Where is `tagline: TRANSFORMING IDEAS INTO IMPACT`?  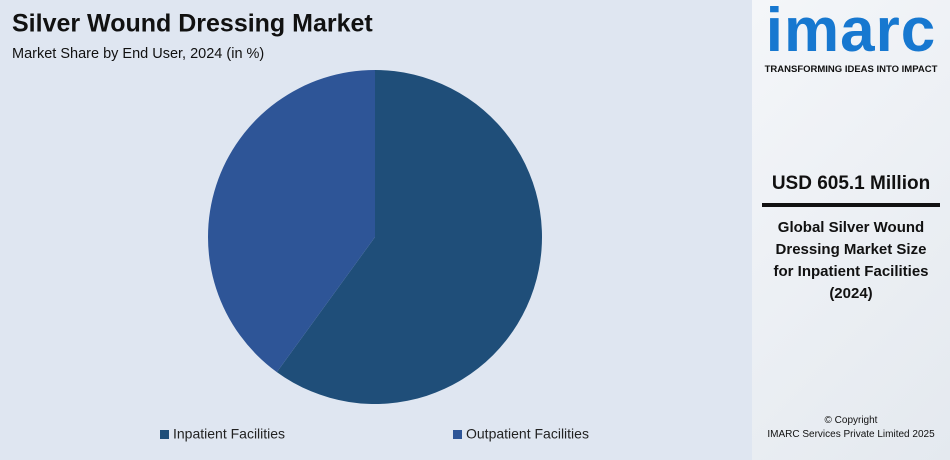
tagline: TRANSFORMING IDEAS INTO IMPACT is located at coordinates (851, 69).